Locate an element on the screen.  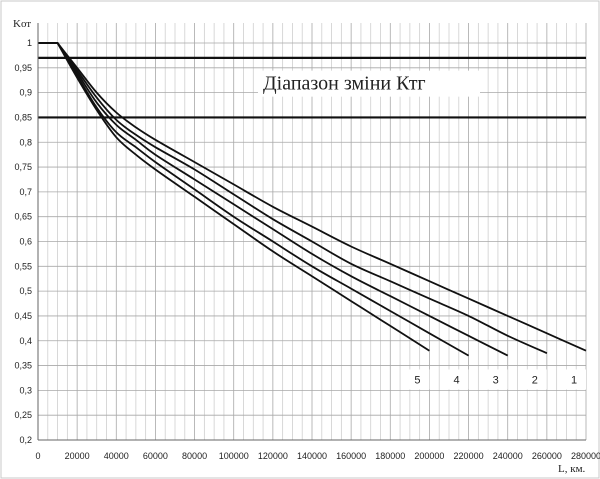
y-tick-label: 0,95 is located at coordinates (23, 68).